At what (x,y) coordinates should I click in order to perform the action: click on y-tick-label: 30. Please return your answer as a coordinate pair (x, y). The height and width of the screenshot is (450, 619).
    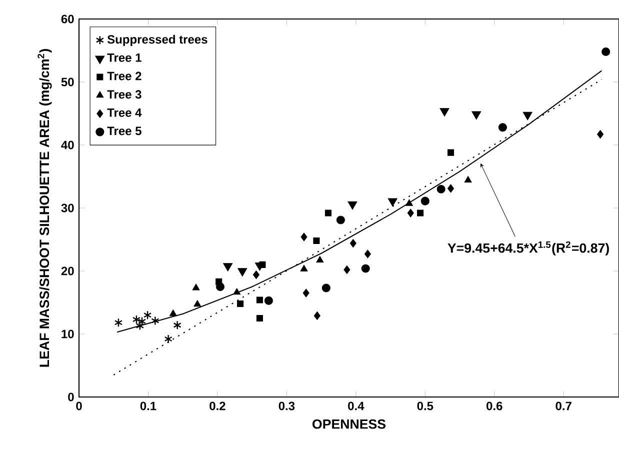
    Looking at the image, I should click on (67, 208).